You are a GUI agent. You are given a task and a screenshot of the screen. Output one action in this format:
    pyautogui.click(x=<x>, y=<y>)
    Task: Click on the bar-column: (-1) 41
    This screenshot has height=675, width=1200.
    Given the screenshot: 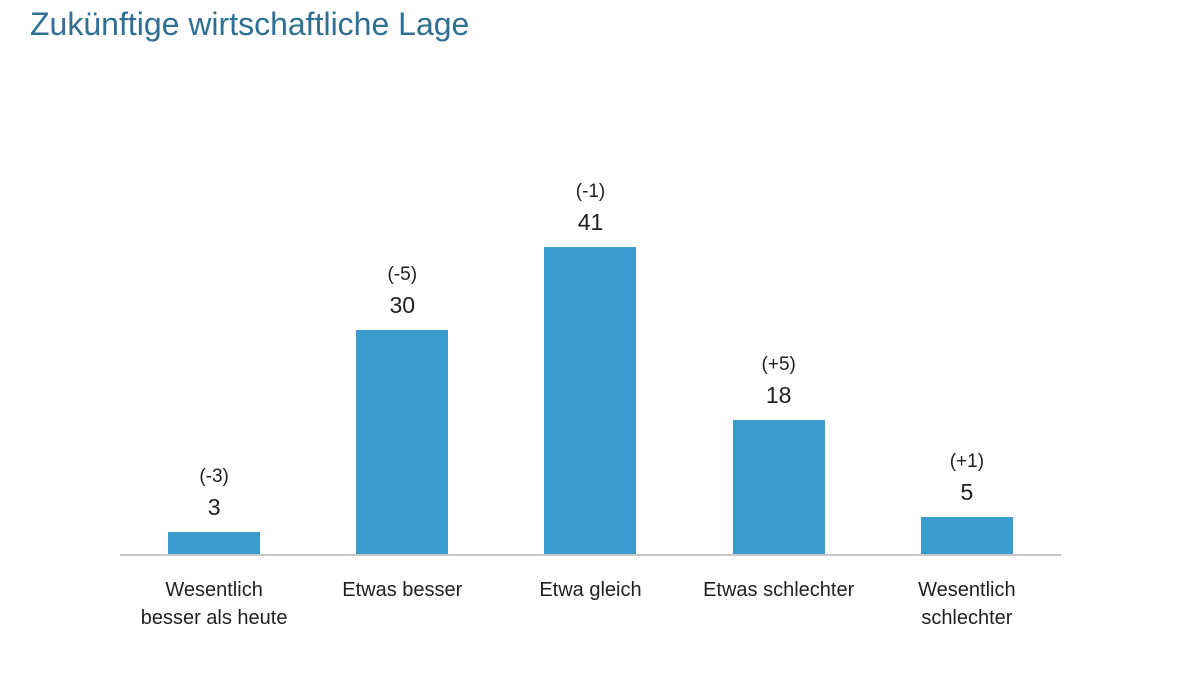 What is the action you would take?
    pyautogui.click(x=590, y=277)
    